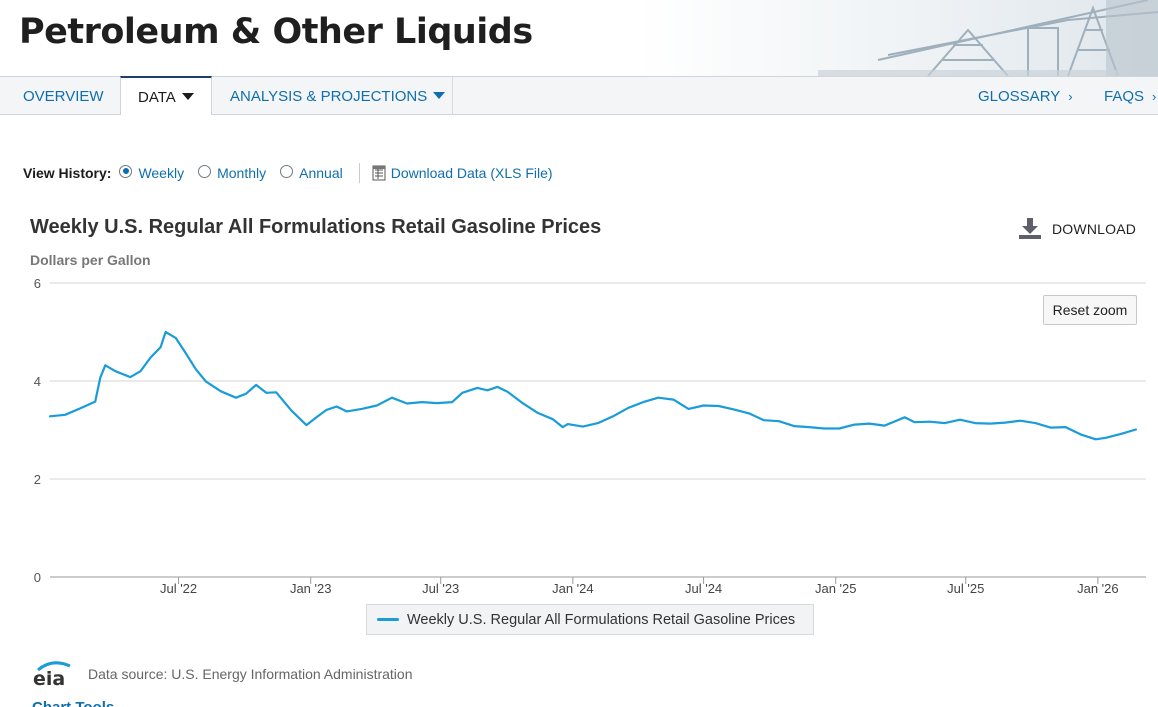  I want to click on nav-glossary: GLOSSARY ›, so click(1025, 96).